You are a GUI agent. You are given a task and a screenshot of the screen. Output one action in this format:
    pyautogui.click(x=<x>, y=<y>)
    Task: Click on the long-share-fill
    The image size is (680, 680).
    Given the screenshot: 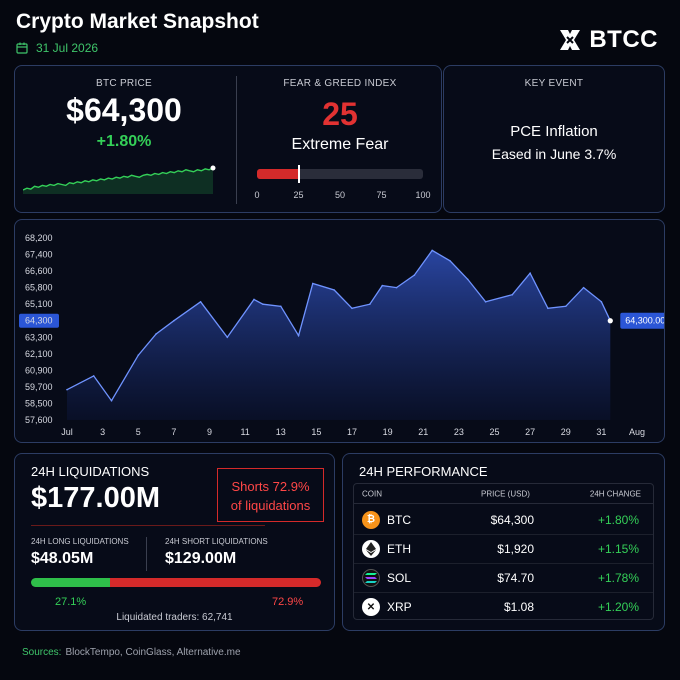 What is the action you would take?
    pyautogui.click(x=70, y=582)
    